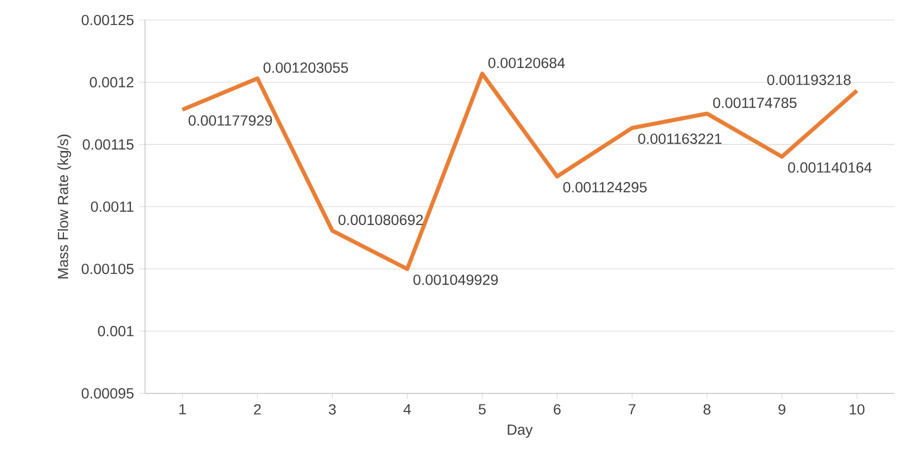 This screenshot has width=921, height=468. What do you see at coordinates (257, 409) in the screenshot?
I see `x-tick-label: 2` at bounding box center [257, 409].